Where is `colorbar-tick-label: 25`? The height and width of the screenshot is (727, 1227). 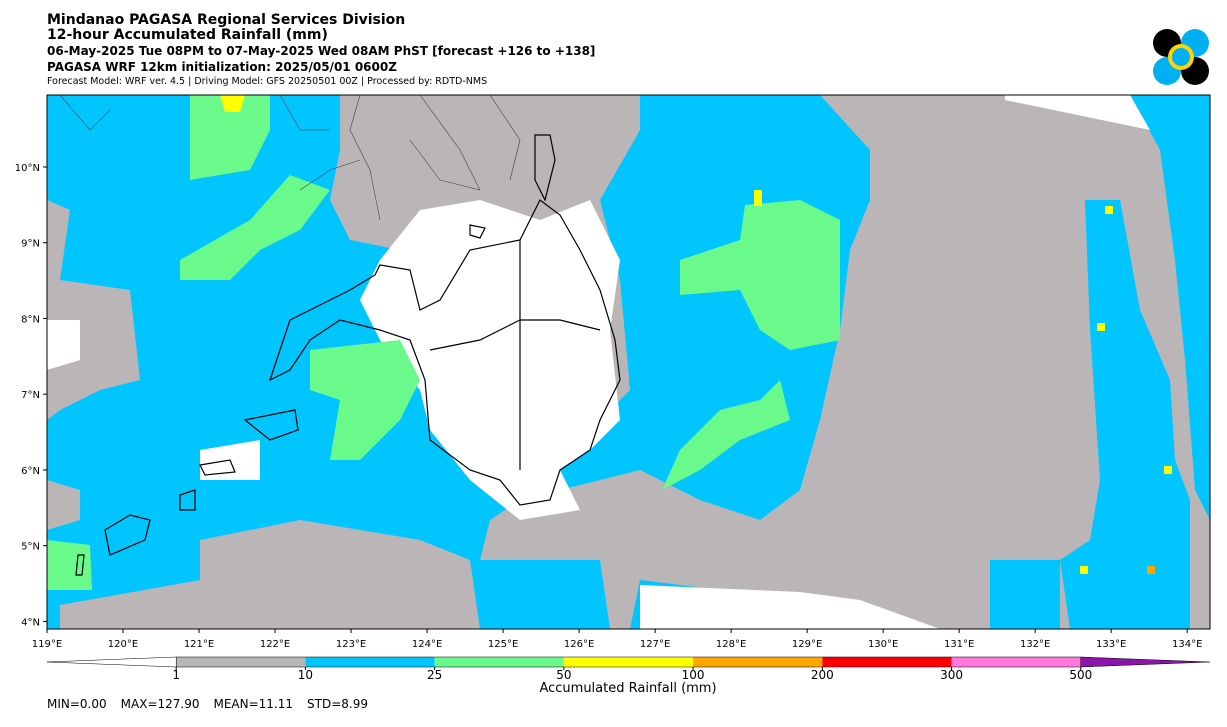 colorbar-tick-label: 25 is located at coordinates (434, 675).